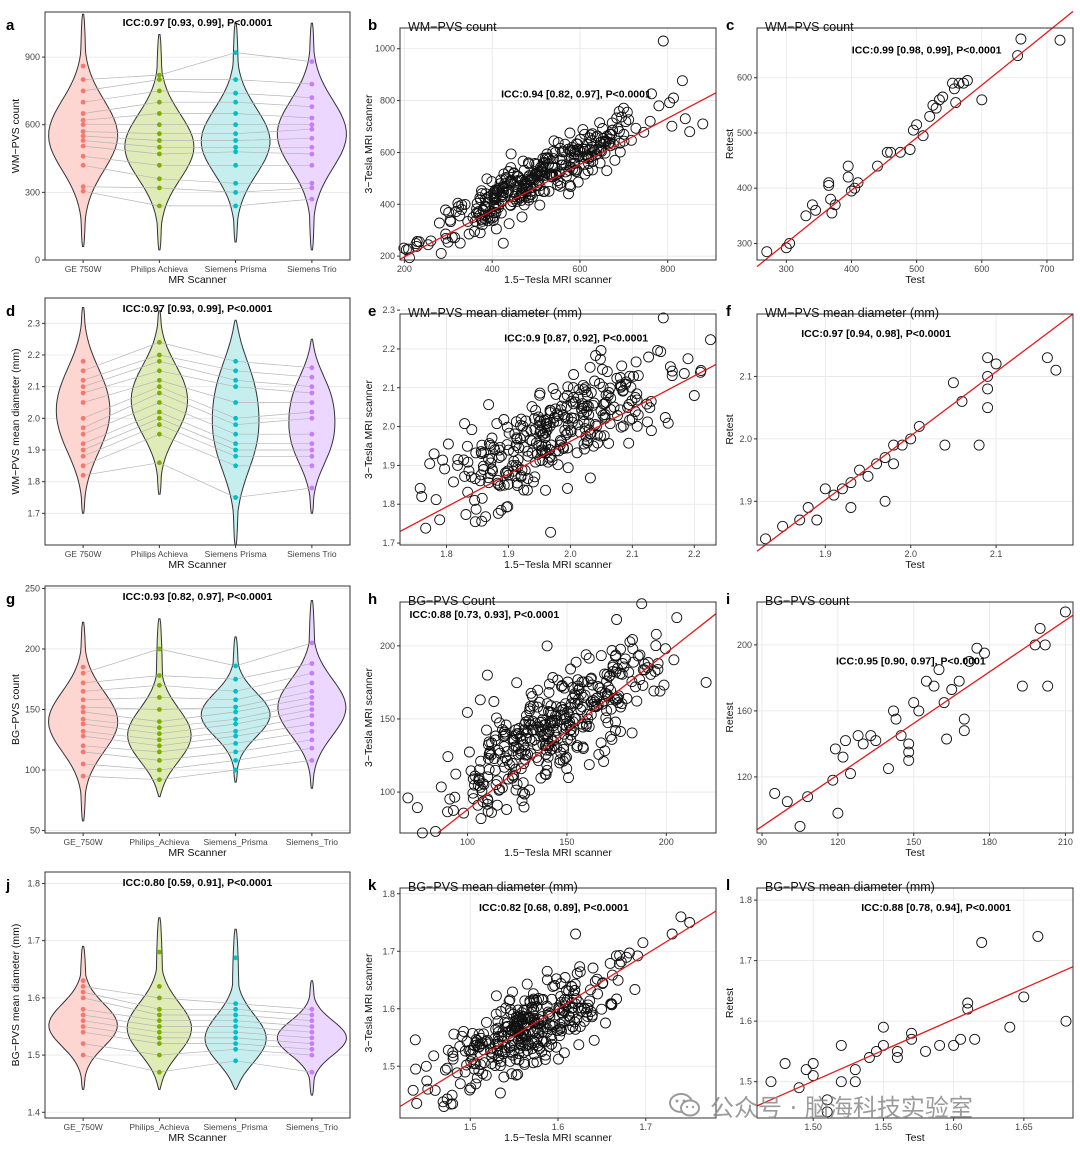  What do you see at coordinates (7, 885) in the screenshot?
I see `panel-letter: j` at bounding box center [7, 885].